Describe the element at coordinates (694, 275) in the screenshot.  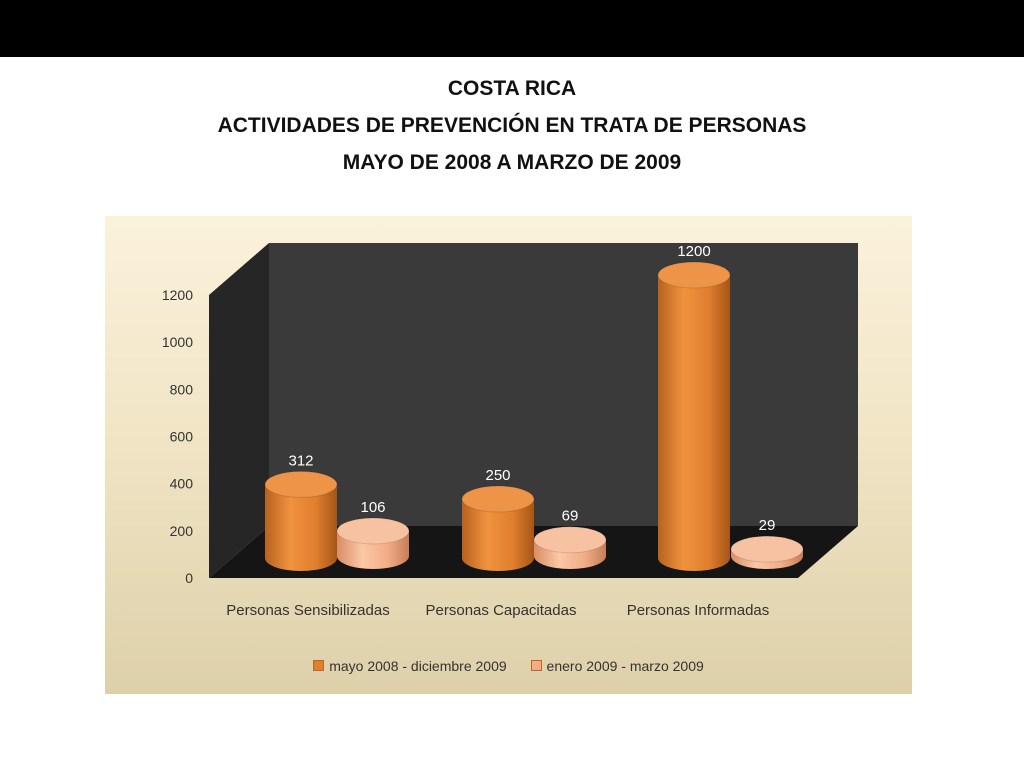
I see `bar-1-3-top` at that location.